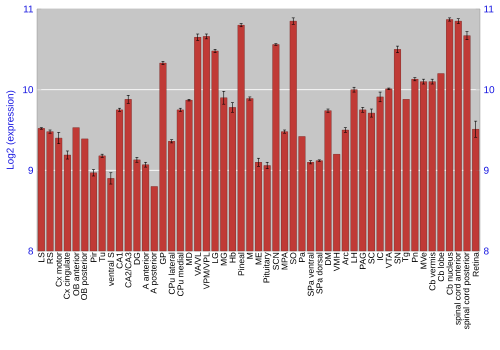 This screenshot has height=350, width=500. I want to click on y2-tick-label: 10, so click(489, 90).